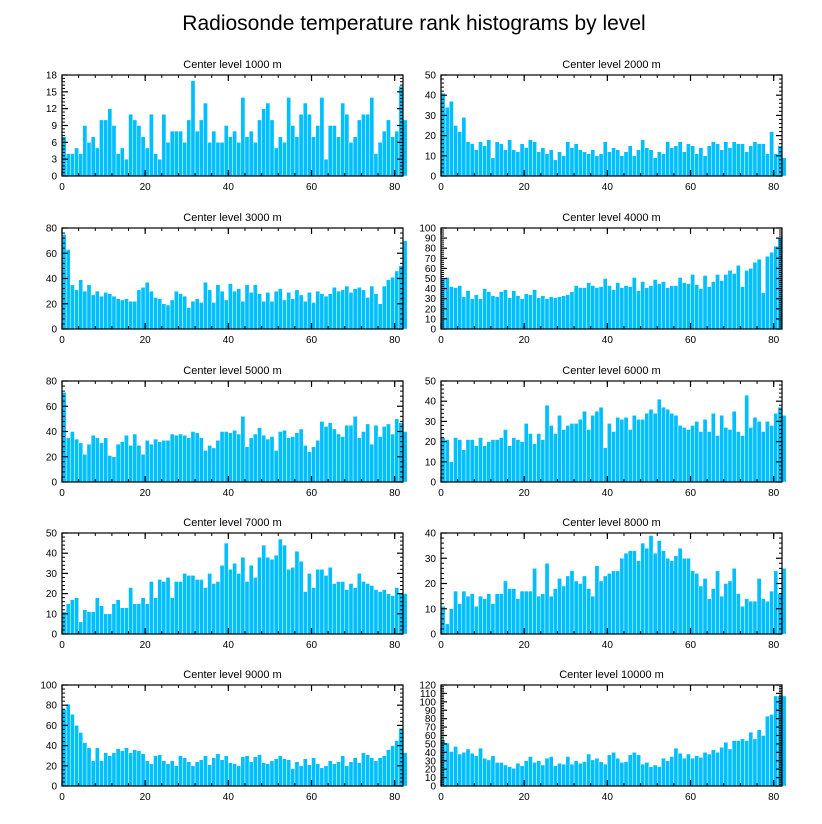  Describe the element at coordinates (431, 422) in the screenshot. I see `panel-6-y-tick-label: 30` at that location.